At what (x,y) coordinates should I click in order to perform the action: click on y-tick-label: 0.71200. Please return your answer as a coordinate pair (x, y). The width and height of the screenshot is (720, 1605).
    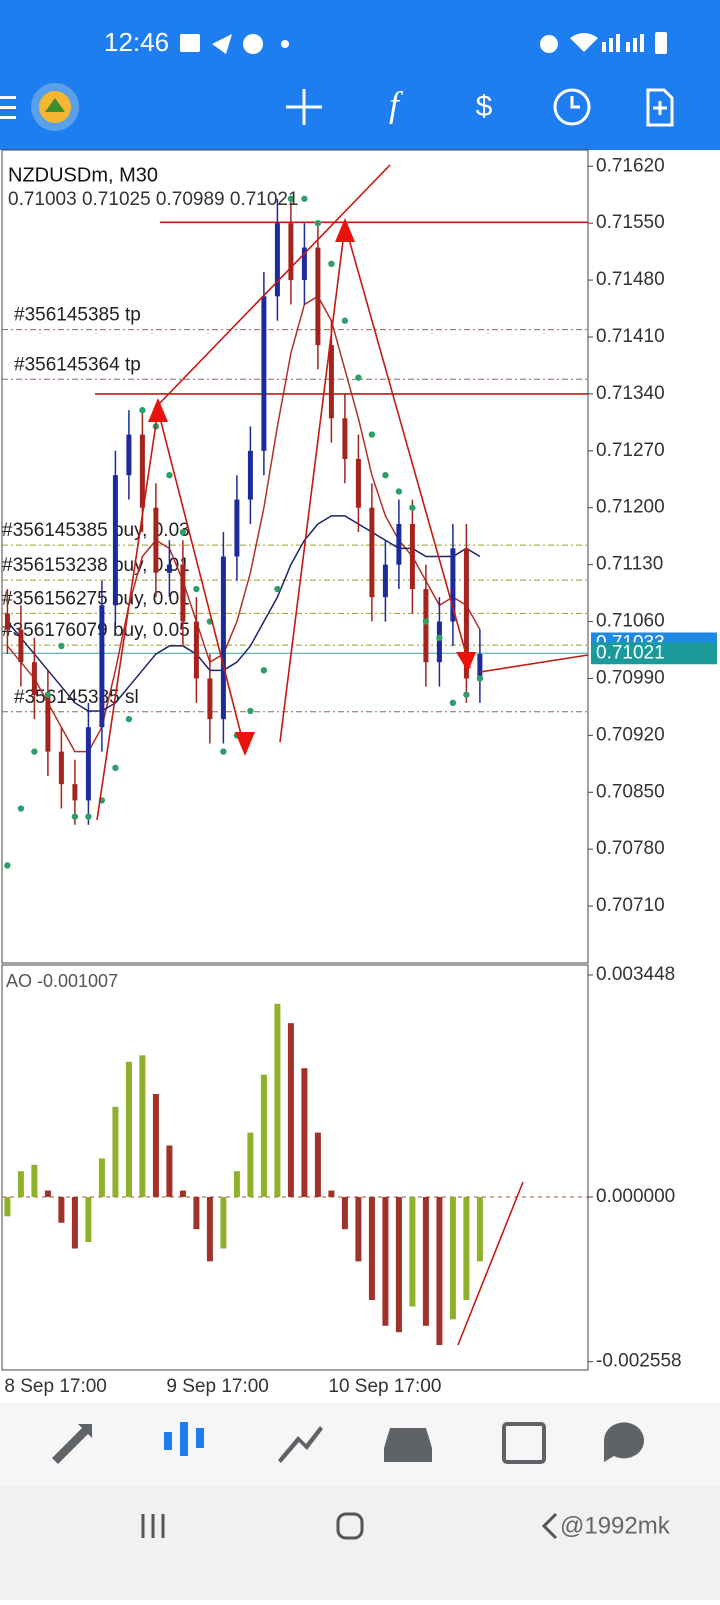
    Looking at the image, I should click on (630, 507).